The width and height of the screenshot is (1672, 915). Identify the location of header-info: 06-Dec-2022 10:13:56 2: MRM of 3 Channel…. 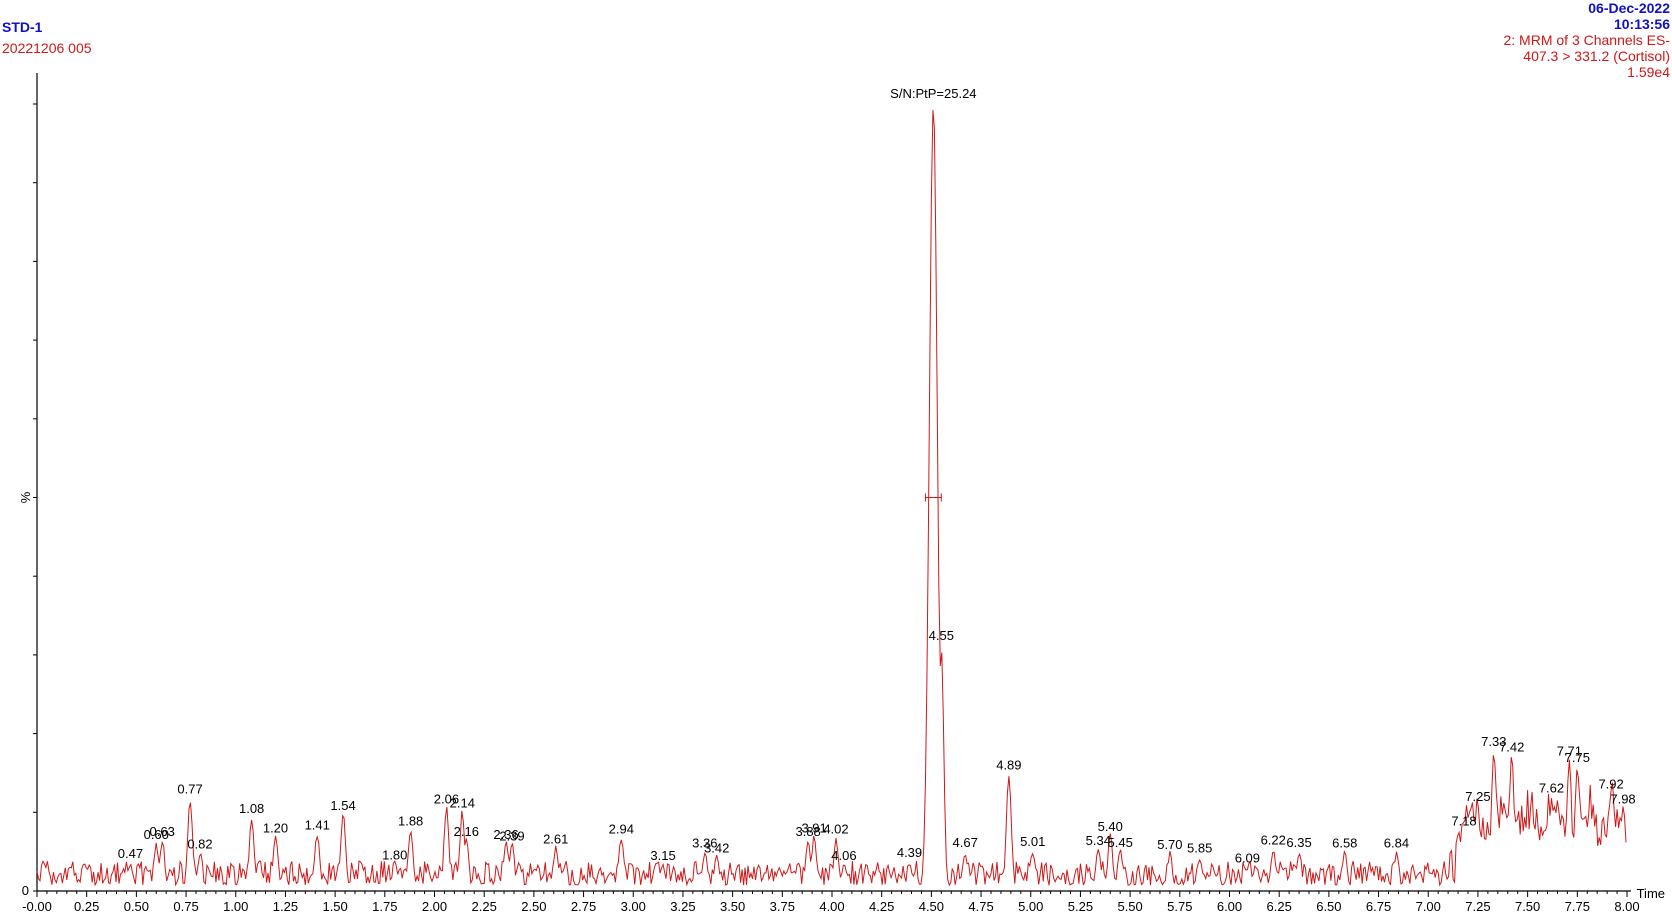
(1586, 40).